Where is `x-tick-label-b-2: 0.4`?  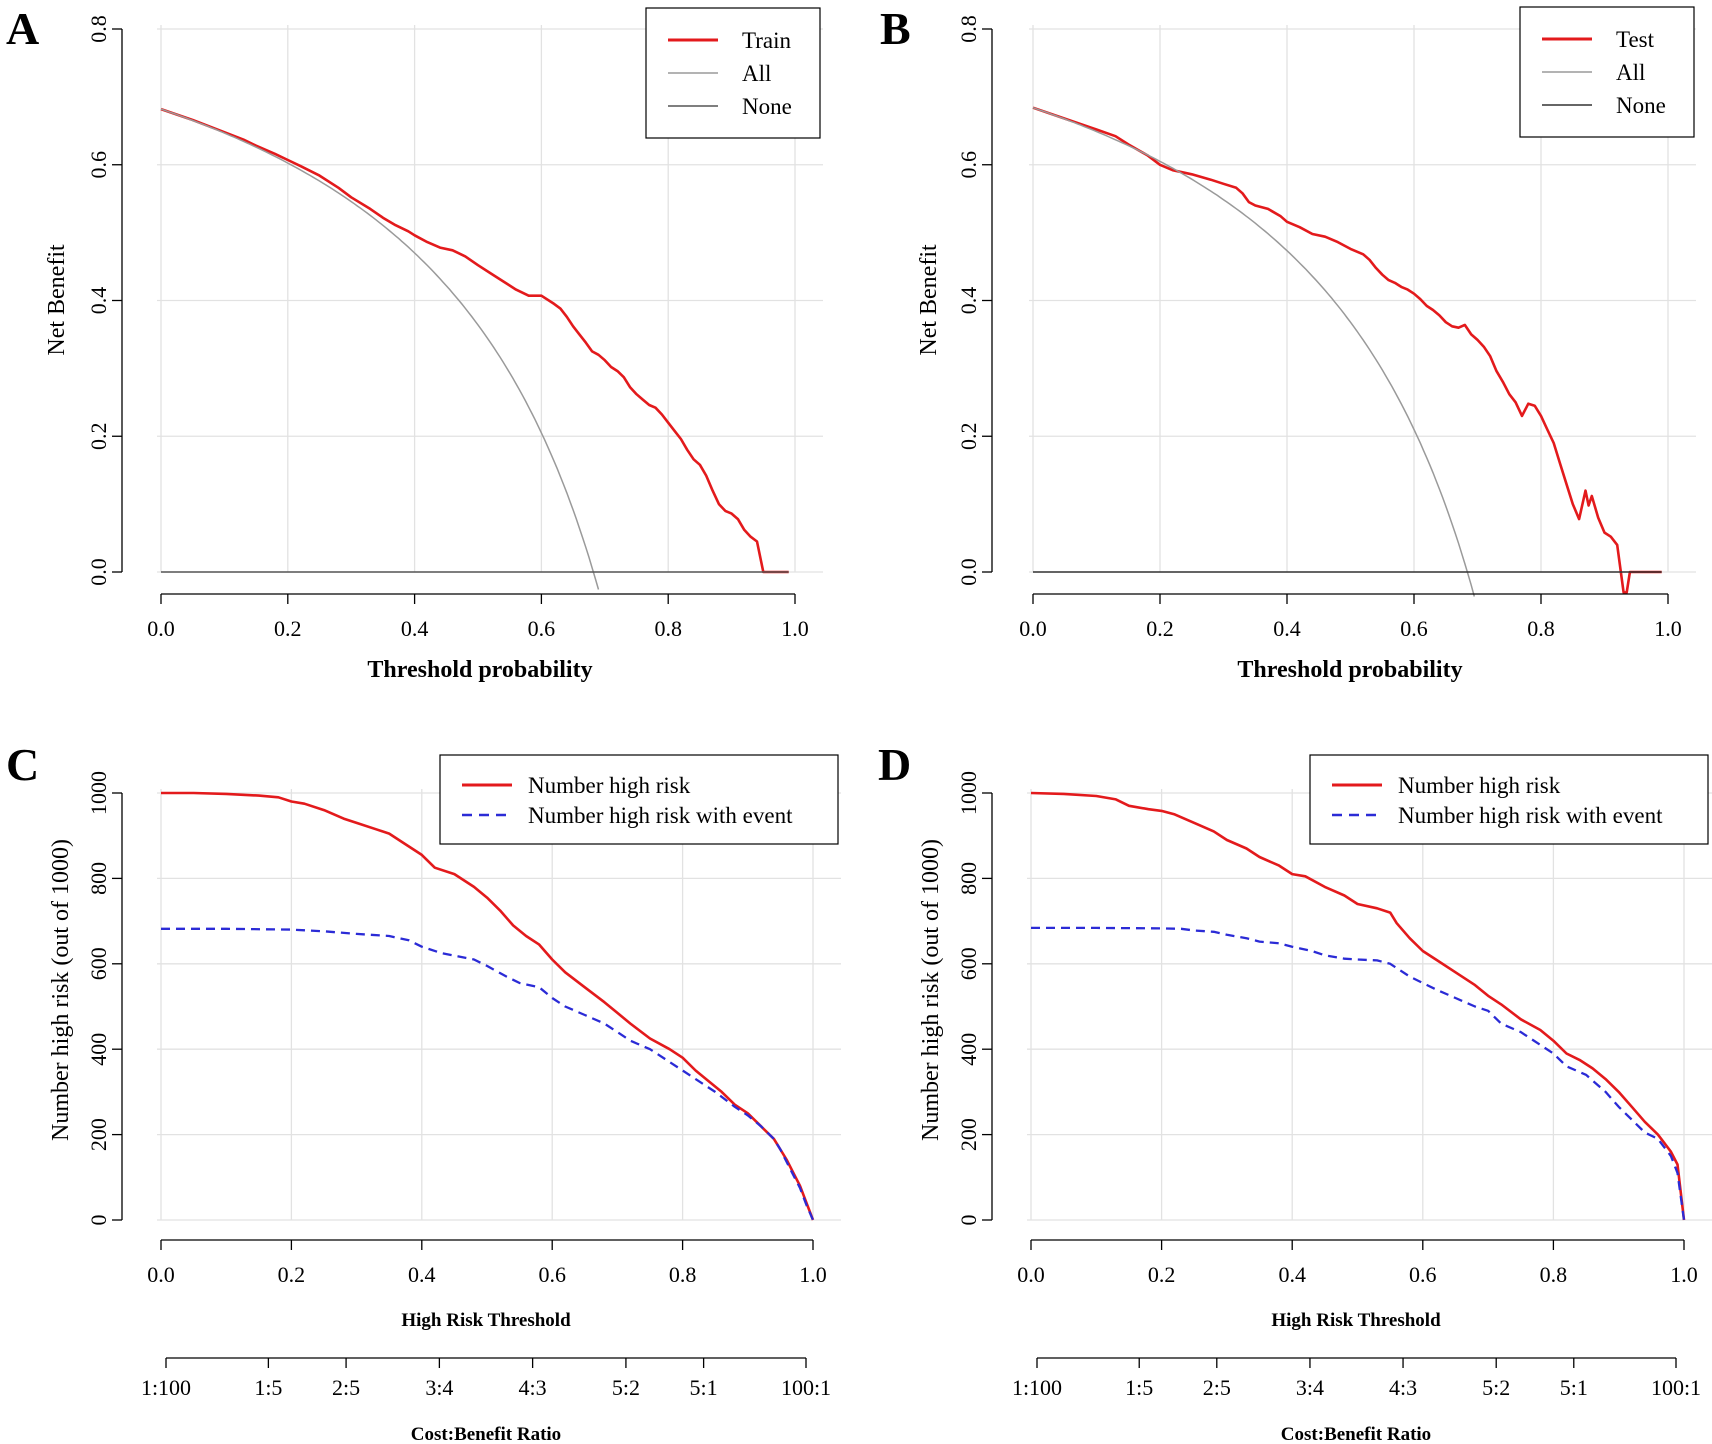
x-tick-label-b-2: 0.4 is located at coordinates (1287, 628).